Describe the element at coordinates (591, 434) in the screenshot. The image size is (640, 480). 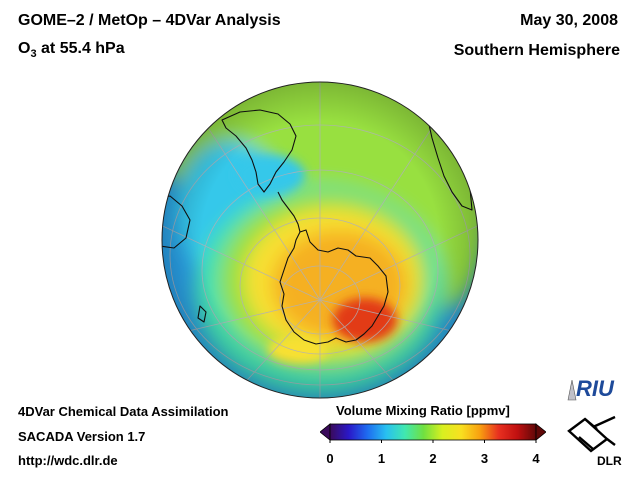
I see `dlr-logo-mark` at that location.